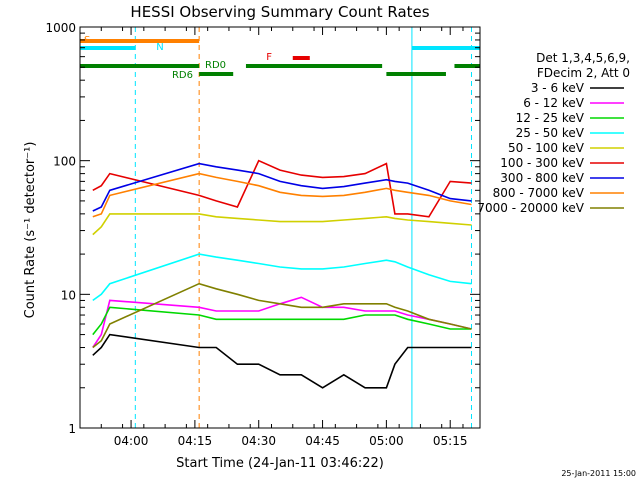 This screenshot has width=640, height=480. What do you see at coordinates (386, 441) in the screenshot?
I see `x-tick-label-4: 05:00` at bounding box center [386, 441].